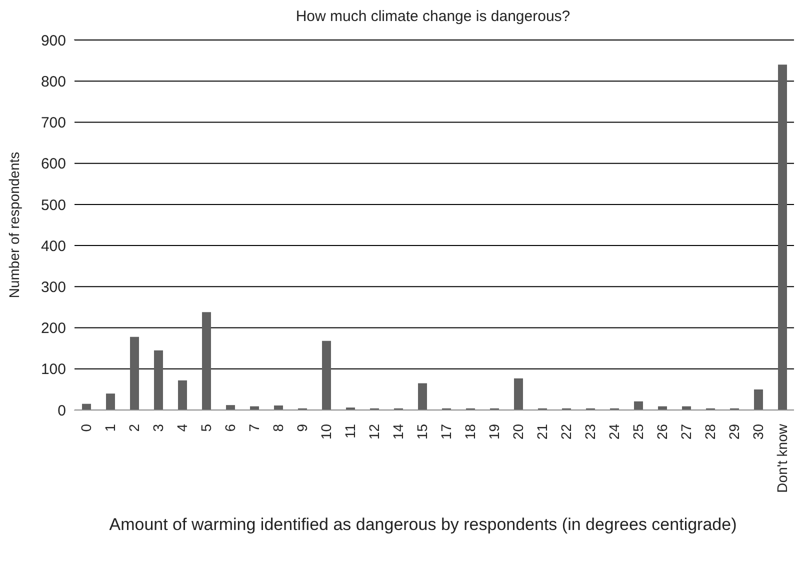  I want to click on y-tick-label: 800, so click(53, 81).